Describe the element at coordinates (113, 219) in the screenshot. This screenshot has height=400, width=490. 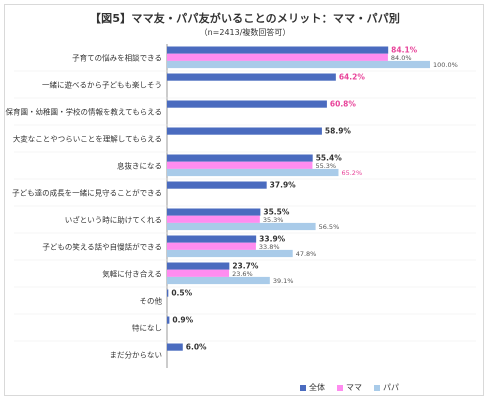
I see `category-label: いざという時に助けてくれる` at that location.